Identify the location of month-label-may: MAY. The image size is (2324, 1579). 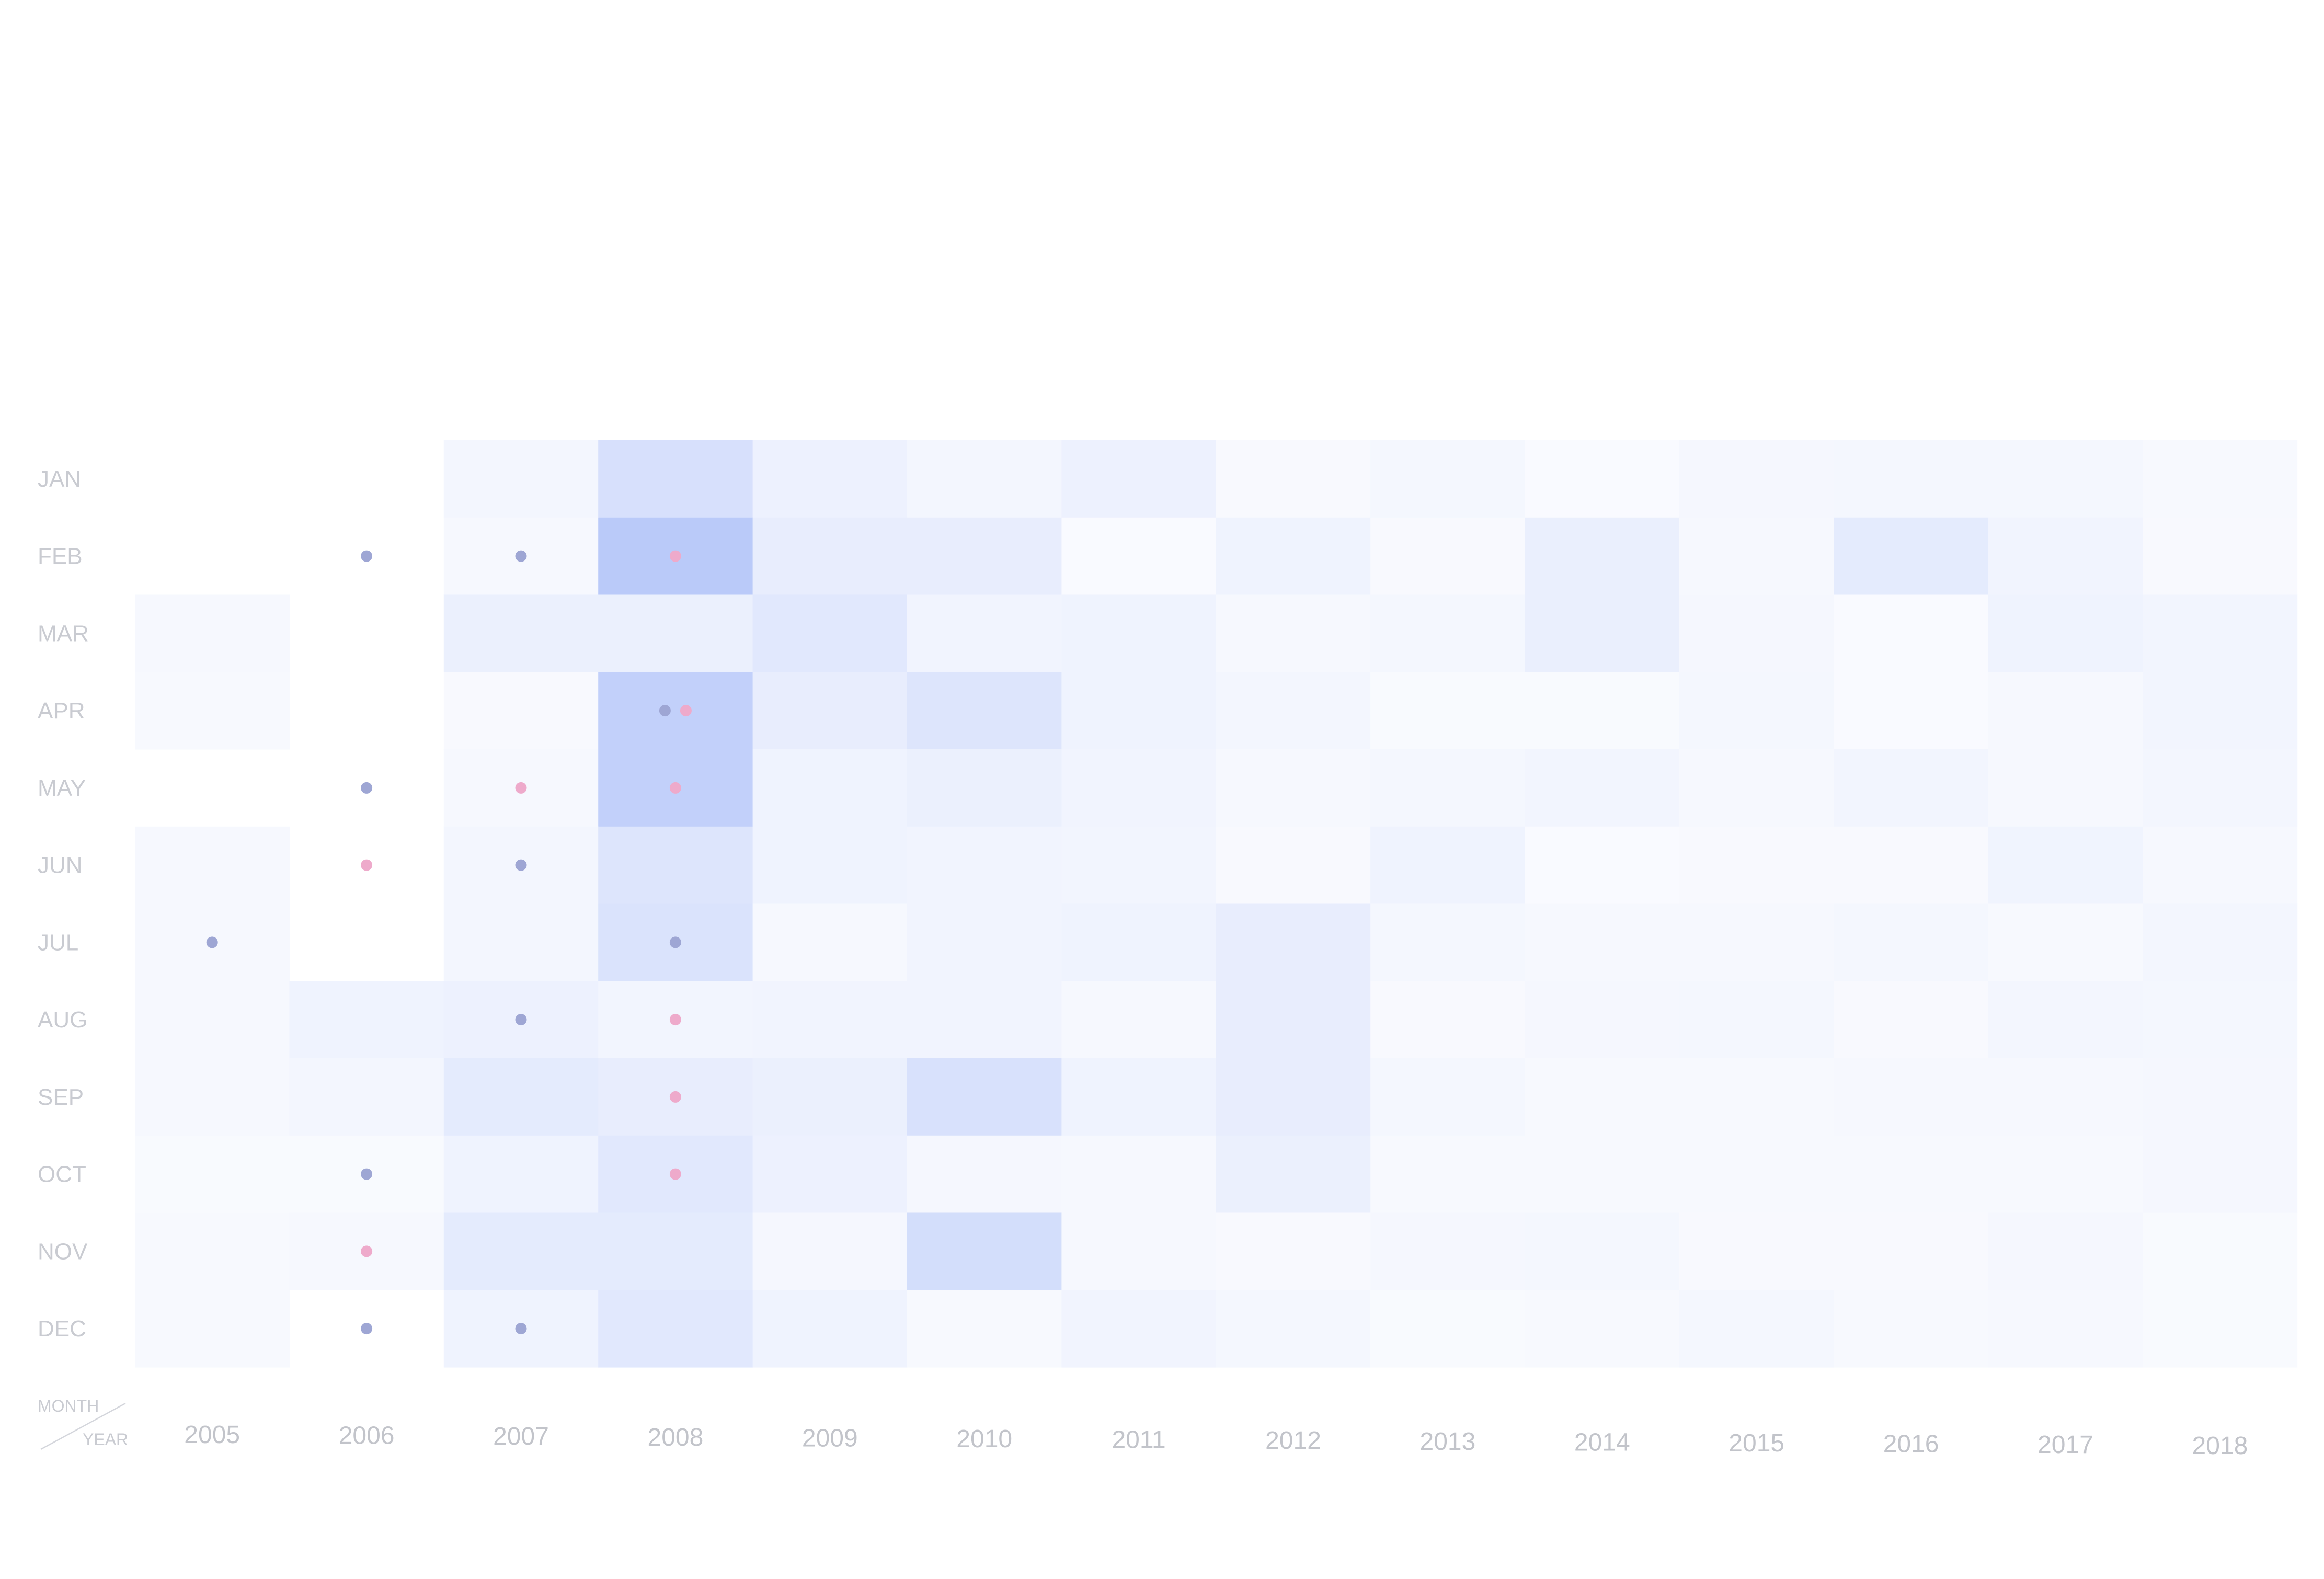
(62, 788).